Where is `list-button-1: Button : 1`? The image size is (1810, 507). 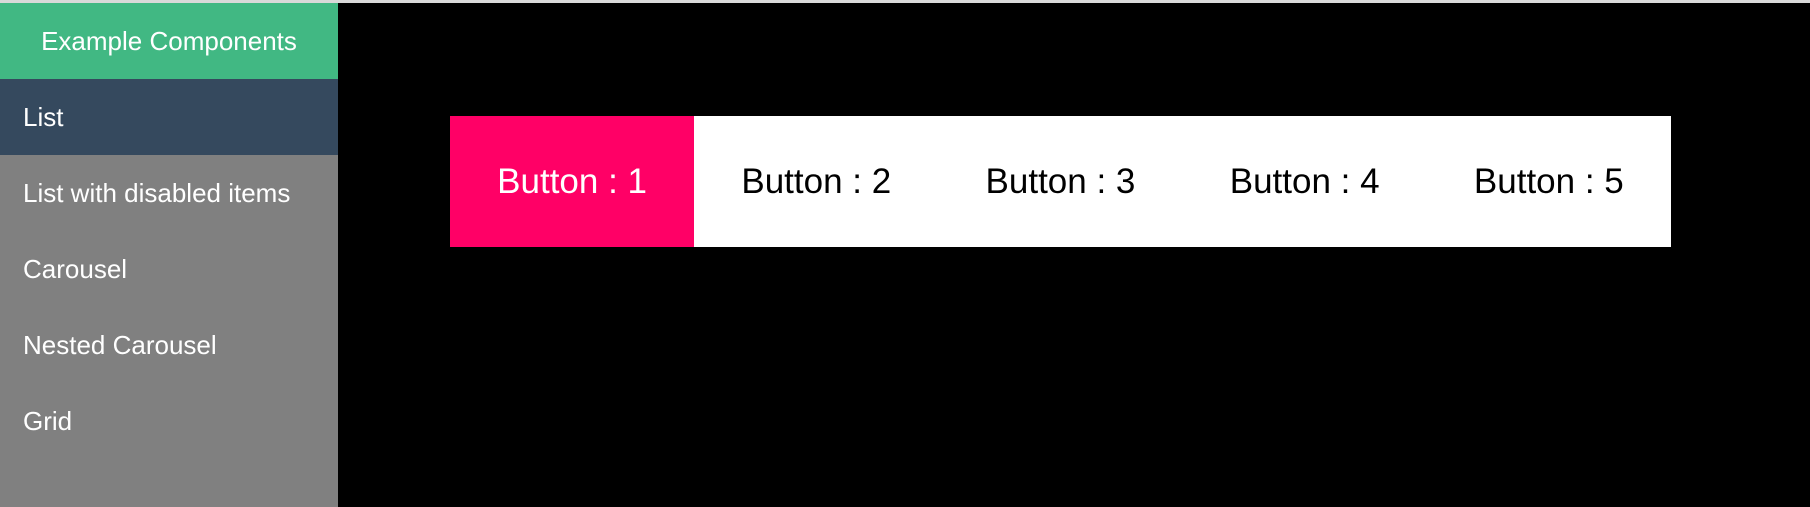
list-button-1: Button : 1 is located at coordinates (572, 181).